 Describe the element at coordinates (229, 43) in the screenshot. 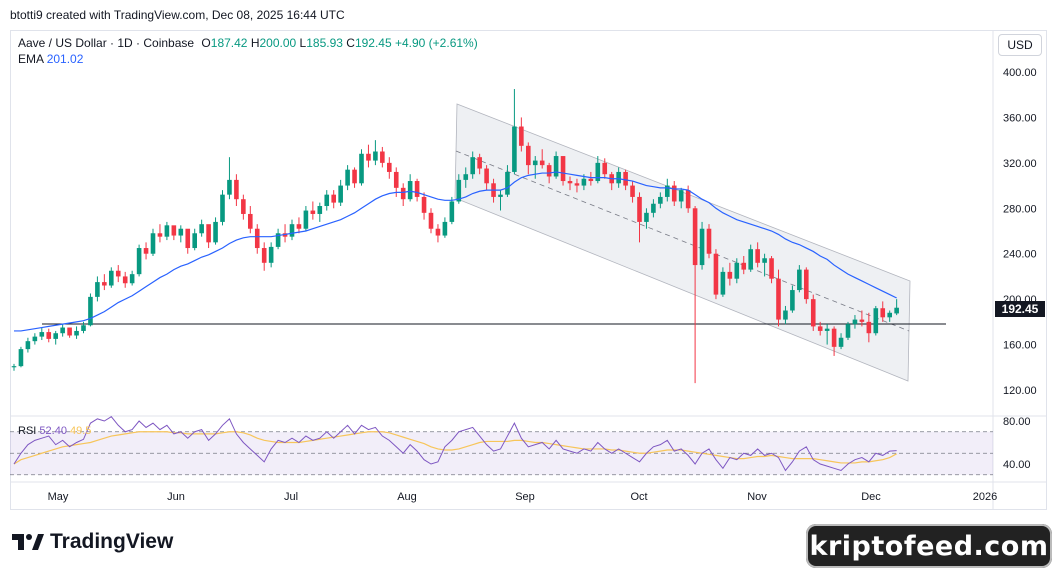

I see `open-value: 187.42` at that location.